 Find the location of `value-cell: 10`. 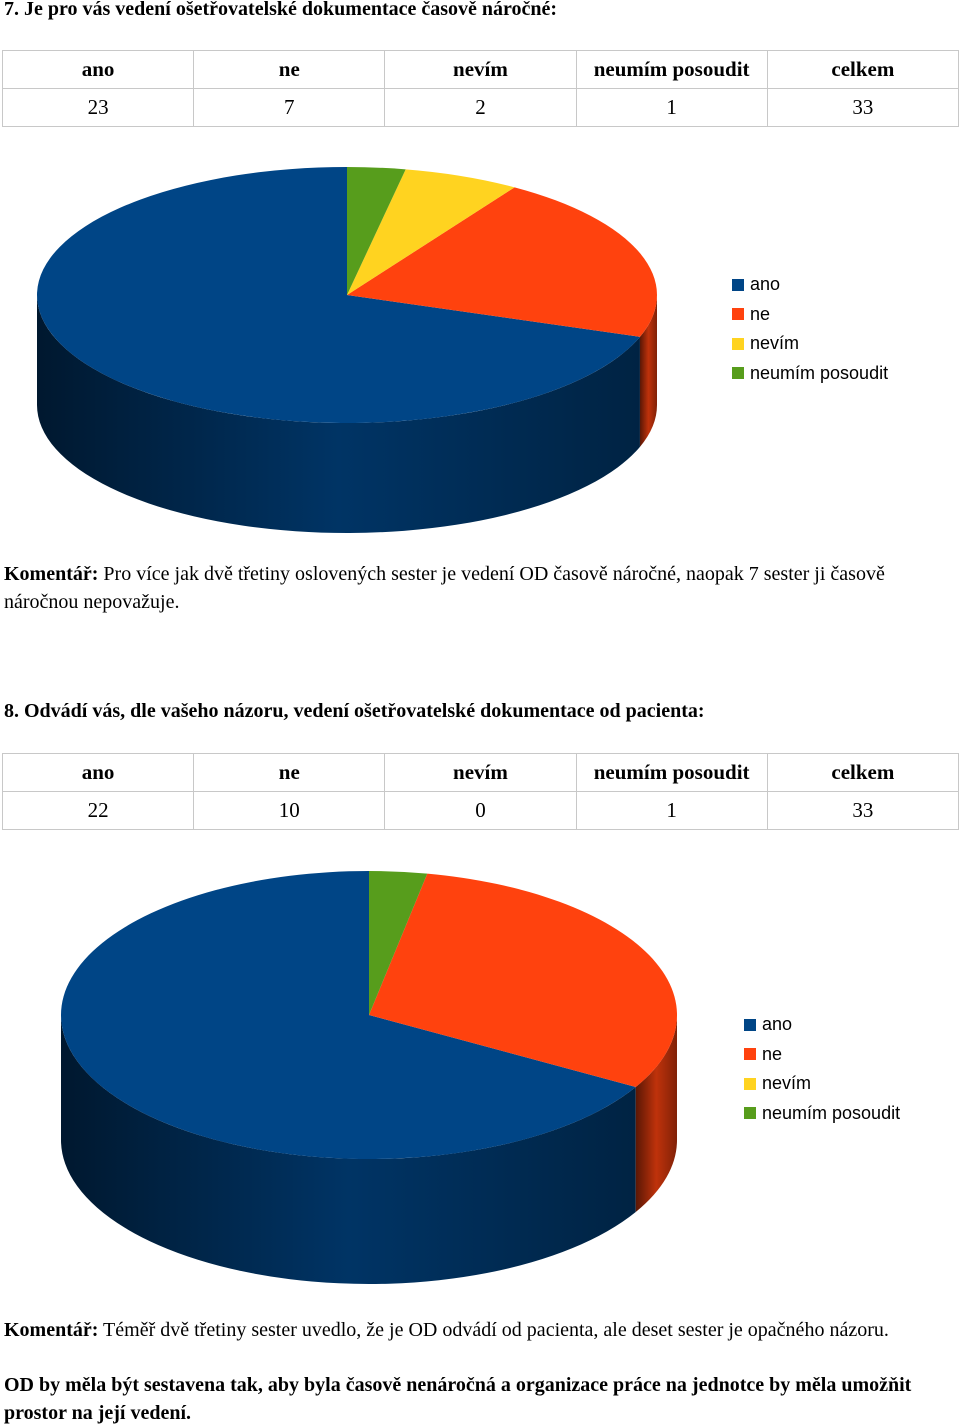

value-cell: 10 is located at coordinates (289, 810).